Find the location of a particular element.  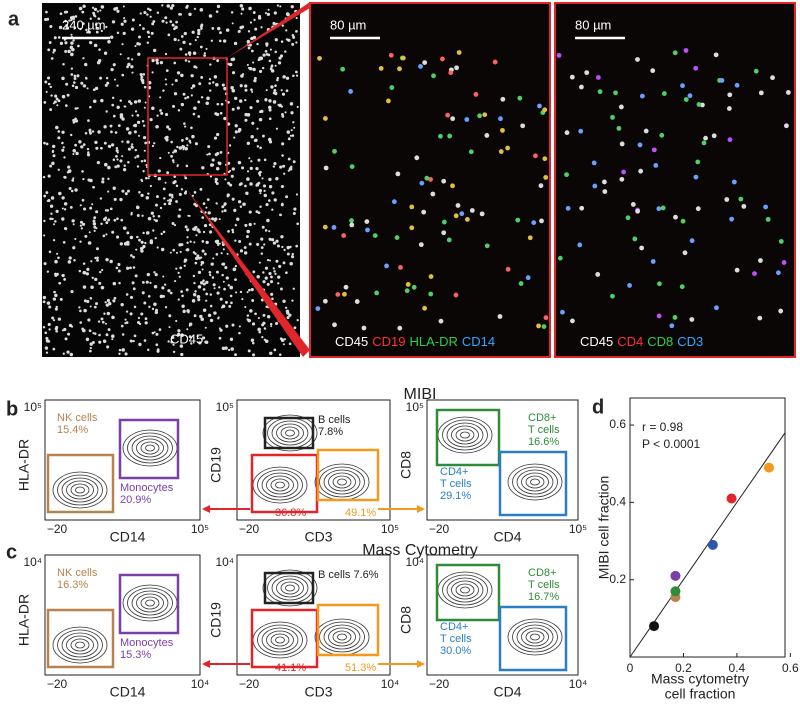

y-tick-label: 10⁵ is located at coordinates (225, 407).